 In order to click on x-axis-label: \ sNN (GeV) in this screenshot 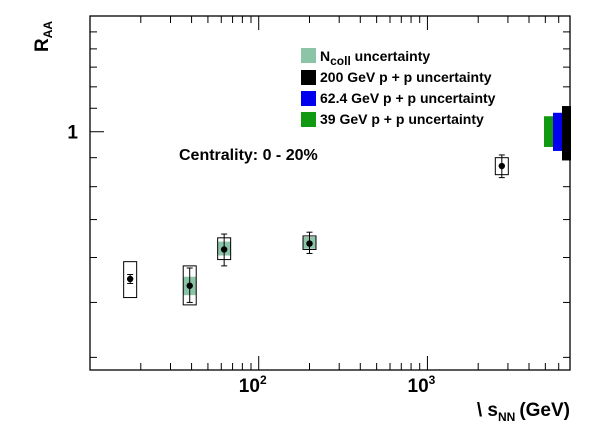, I will do `click(523, 412)`.